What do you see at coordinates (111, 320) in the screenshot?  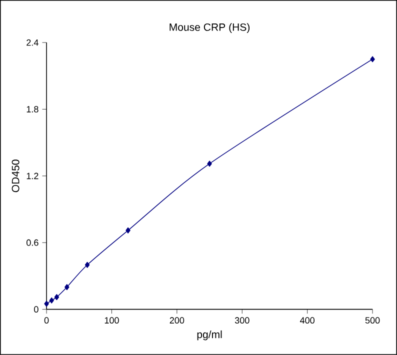 I see `x-tick-label: 100` at bounding box center [111, 320].